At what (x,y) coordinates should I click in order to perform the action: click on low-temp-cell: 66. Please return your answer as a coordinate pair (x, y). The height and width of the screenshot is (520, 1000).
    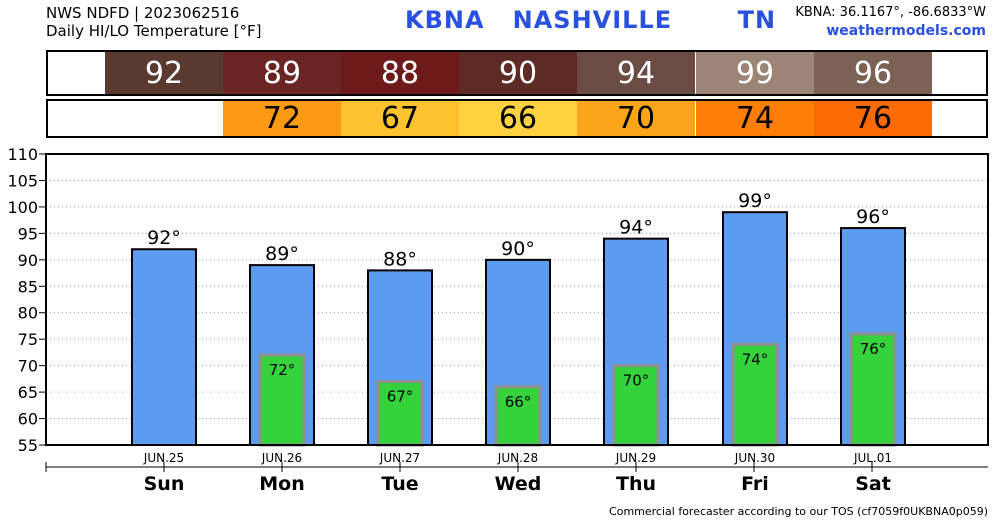
    Looking at the image, I should click on (518, 118).